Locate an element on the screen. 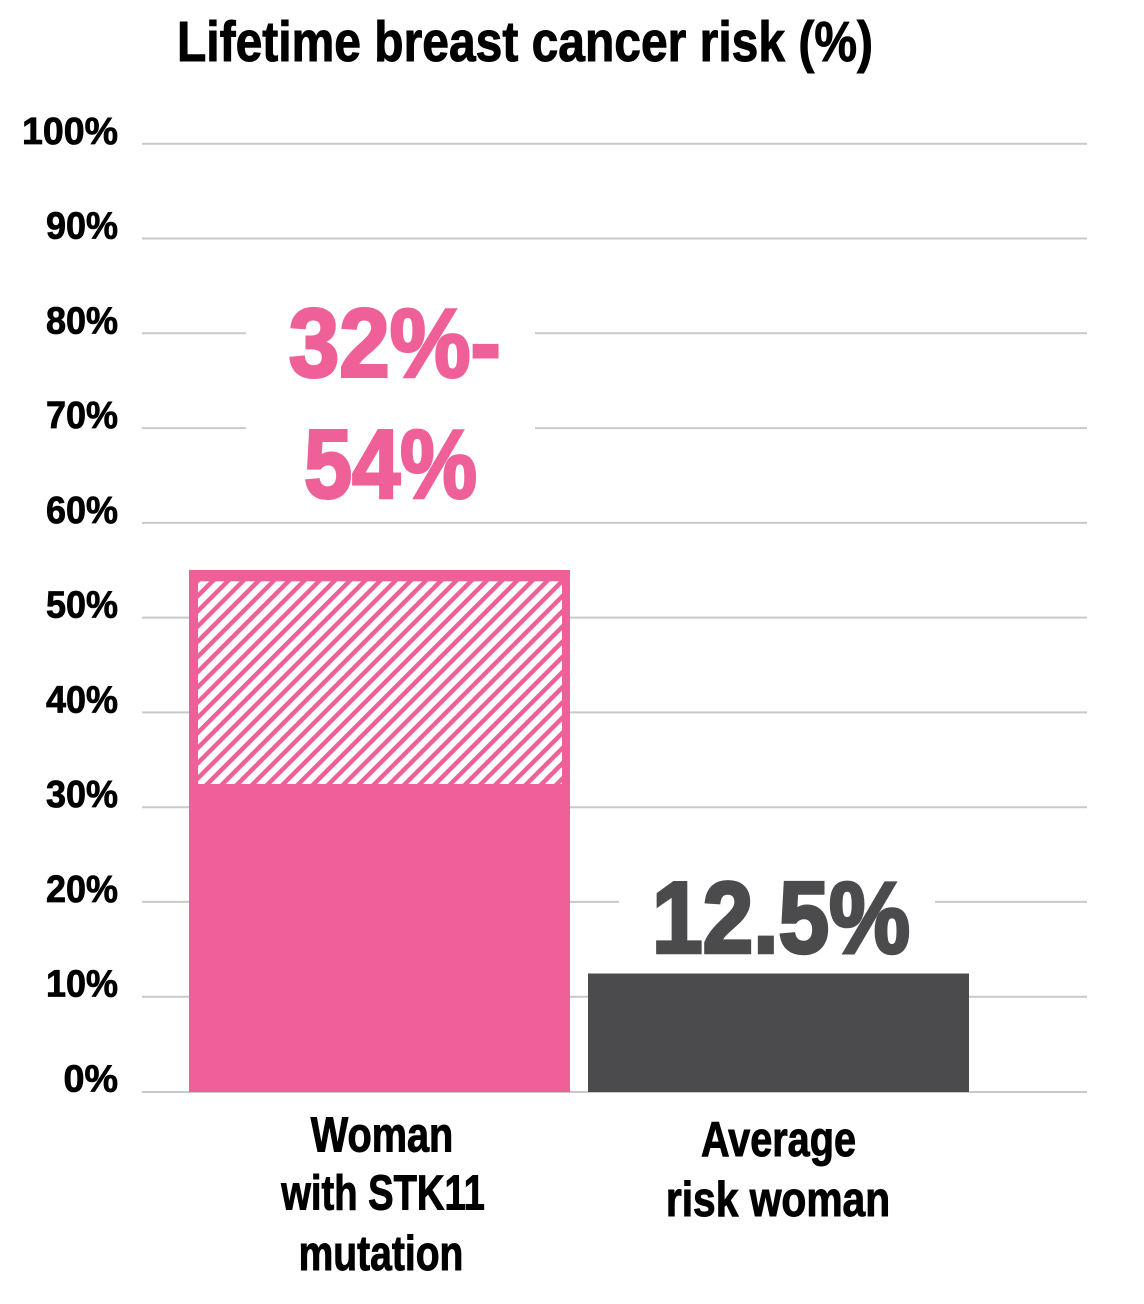 This screenshot has height=1304, width=1144. svg-text: Woman is located at coordinates (382, 1136).